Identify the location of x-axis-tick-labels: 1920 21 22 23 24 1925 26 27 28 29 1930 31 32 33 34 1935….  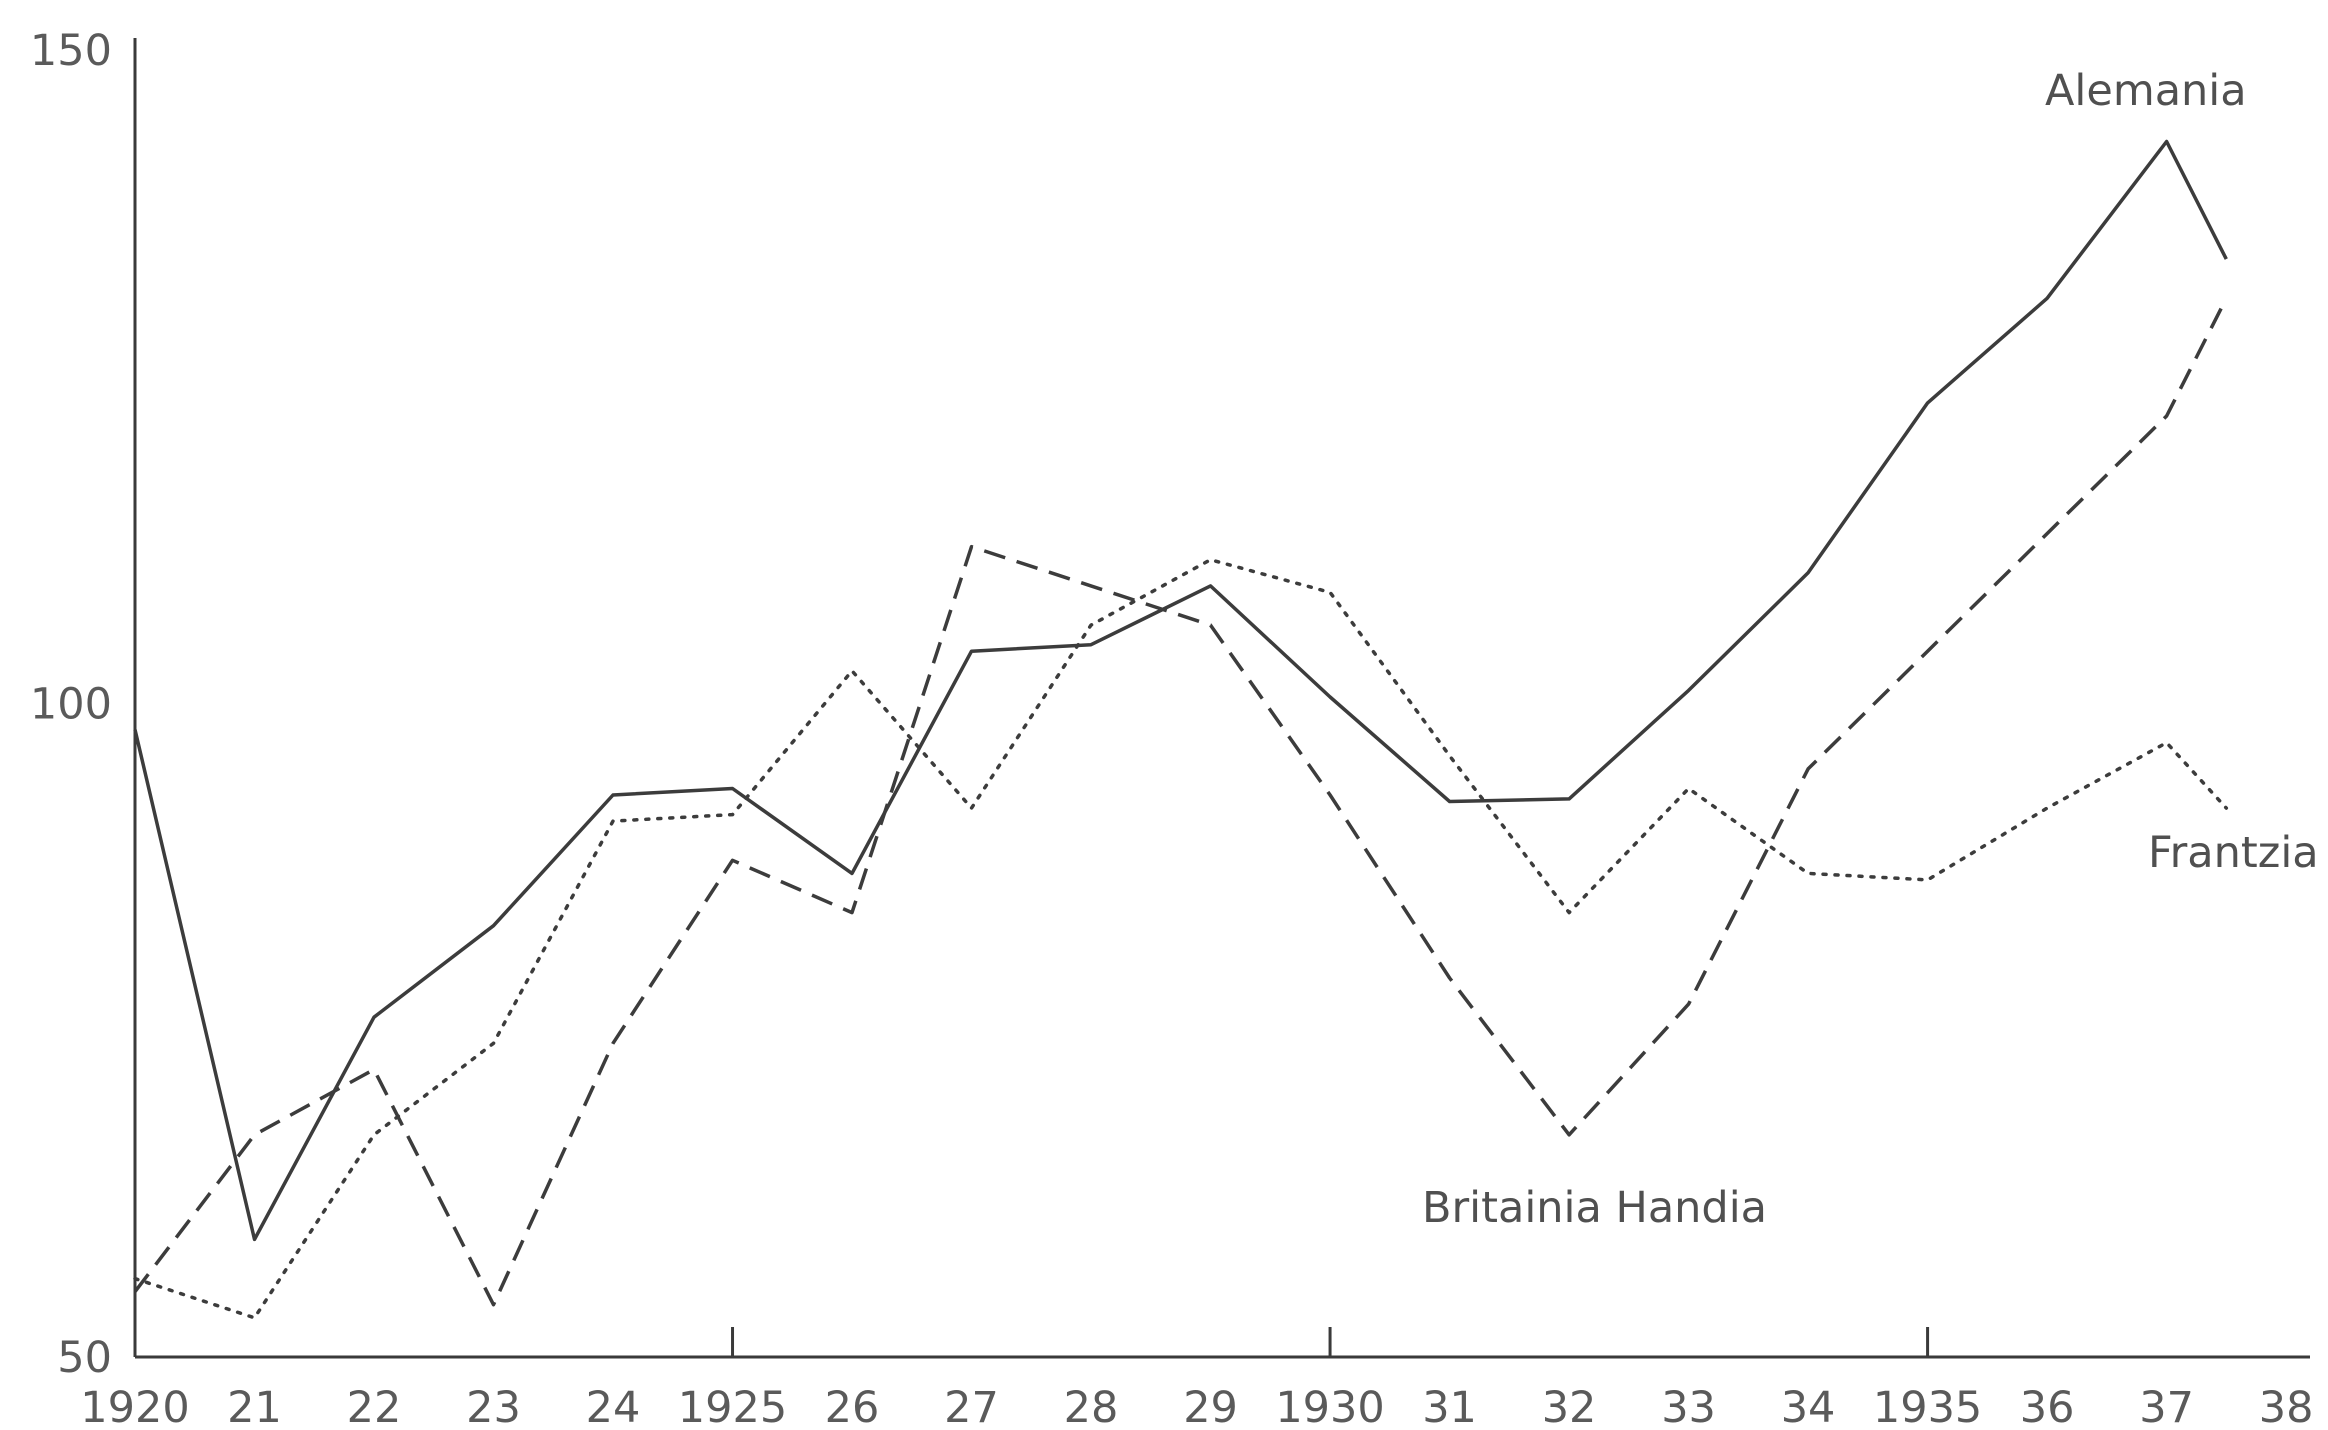
(1196, 1406).